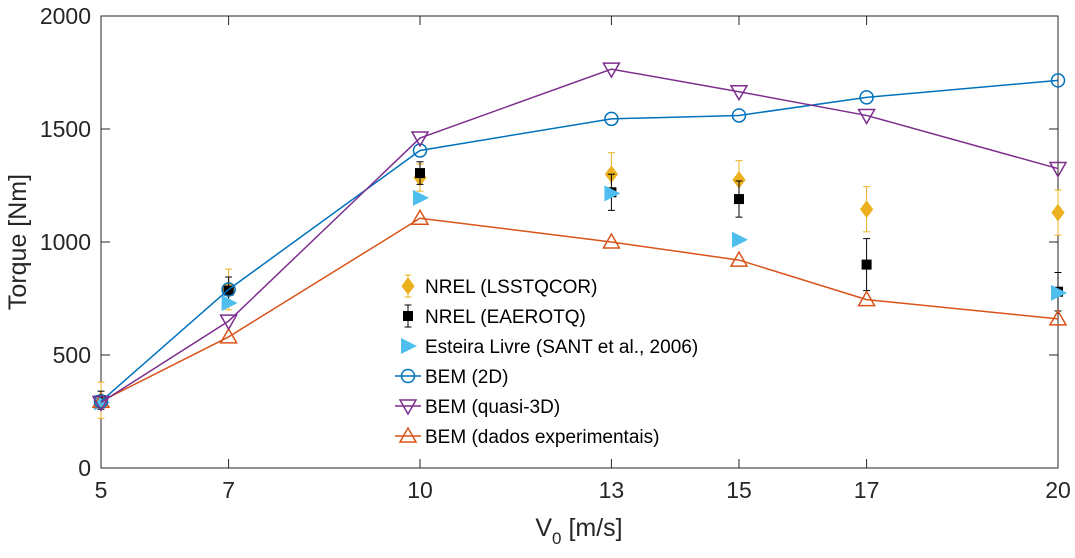  I want to click on x-axis-title-main: V, so click(543, 528).